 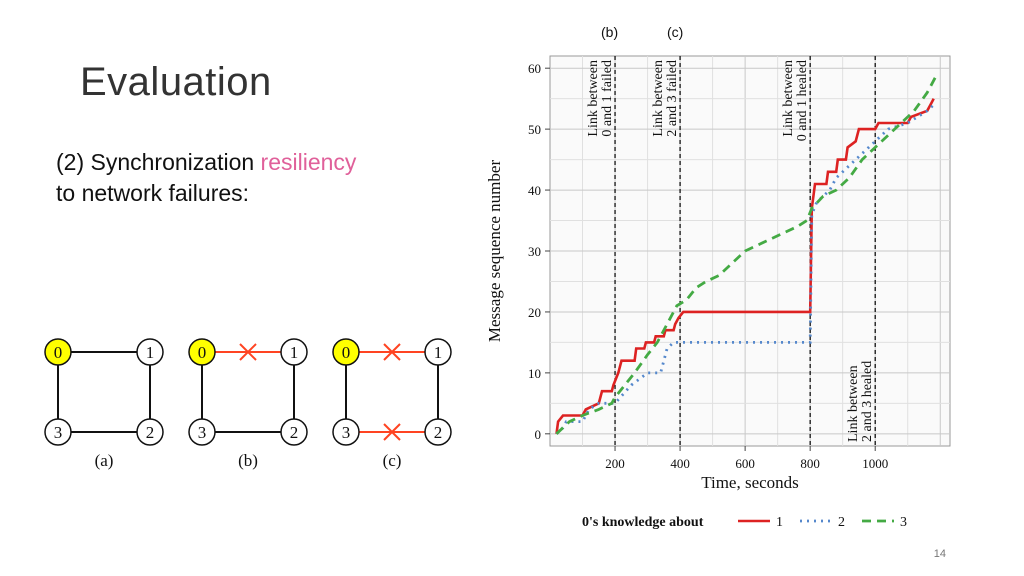 I want to click on topology-diagram: 0 1 3 2 (b), so click(x=248, y=404).